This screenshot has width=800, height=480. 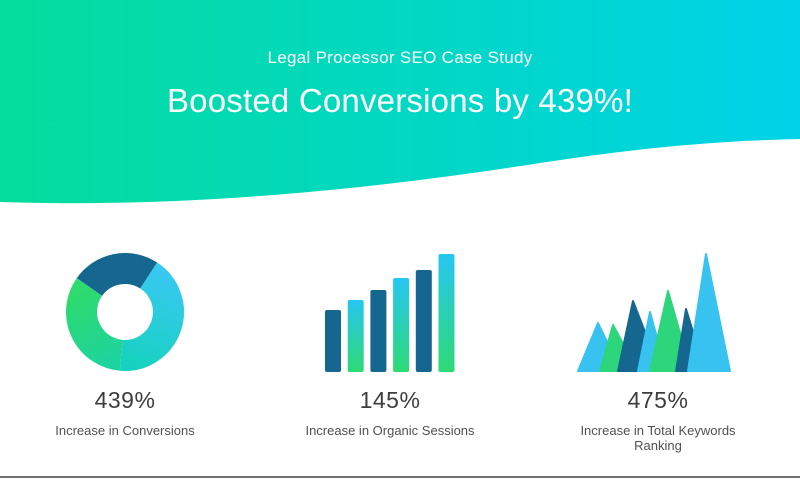 I want to click on donut-chart-box, so click(x=125, y=311).